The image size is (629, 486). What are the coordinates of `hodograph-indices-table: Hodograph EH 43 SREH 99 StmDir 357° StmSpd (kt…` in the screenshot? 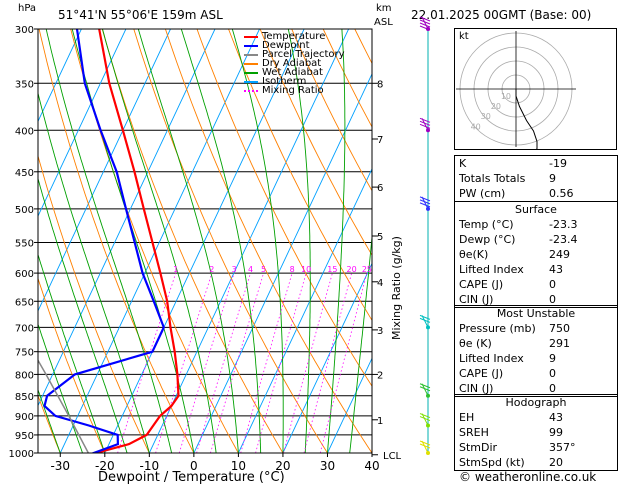 It's located at (536, 432).